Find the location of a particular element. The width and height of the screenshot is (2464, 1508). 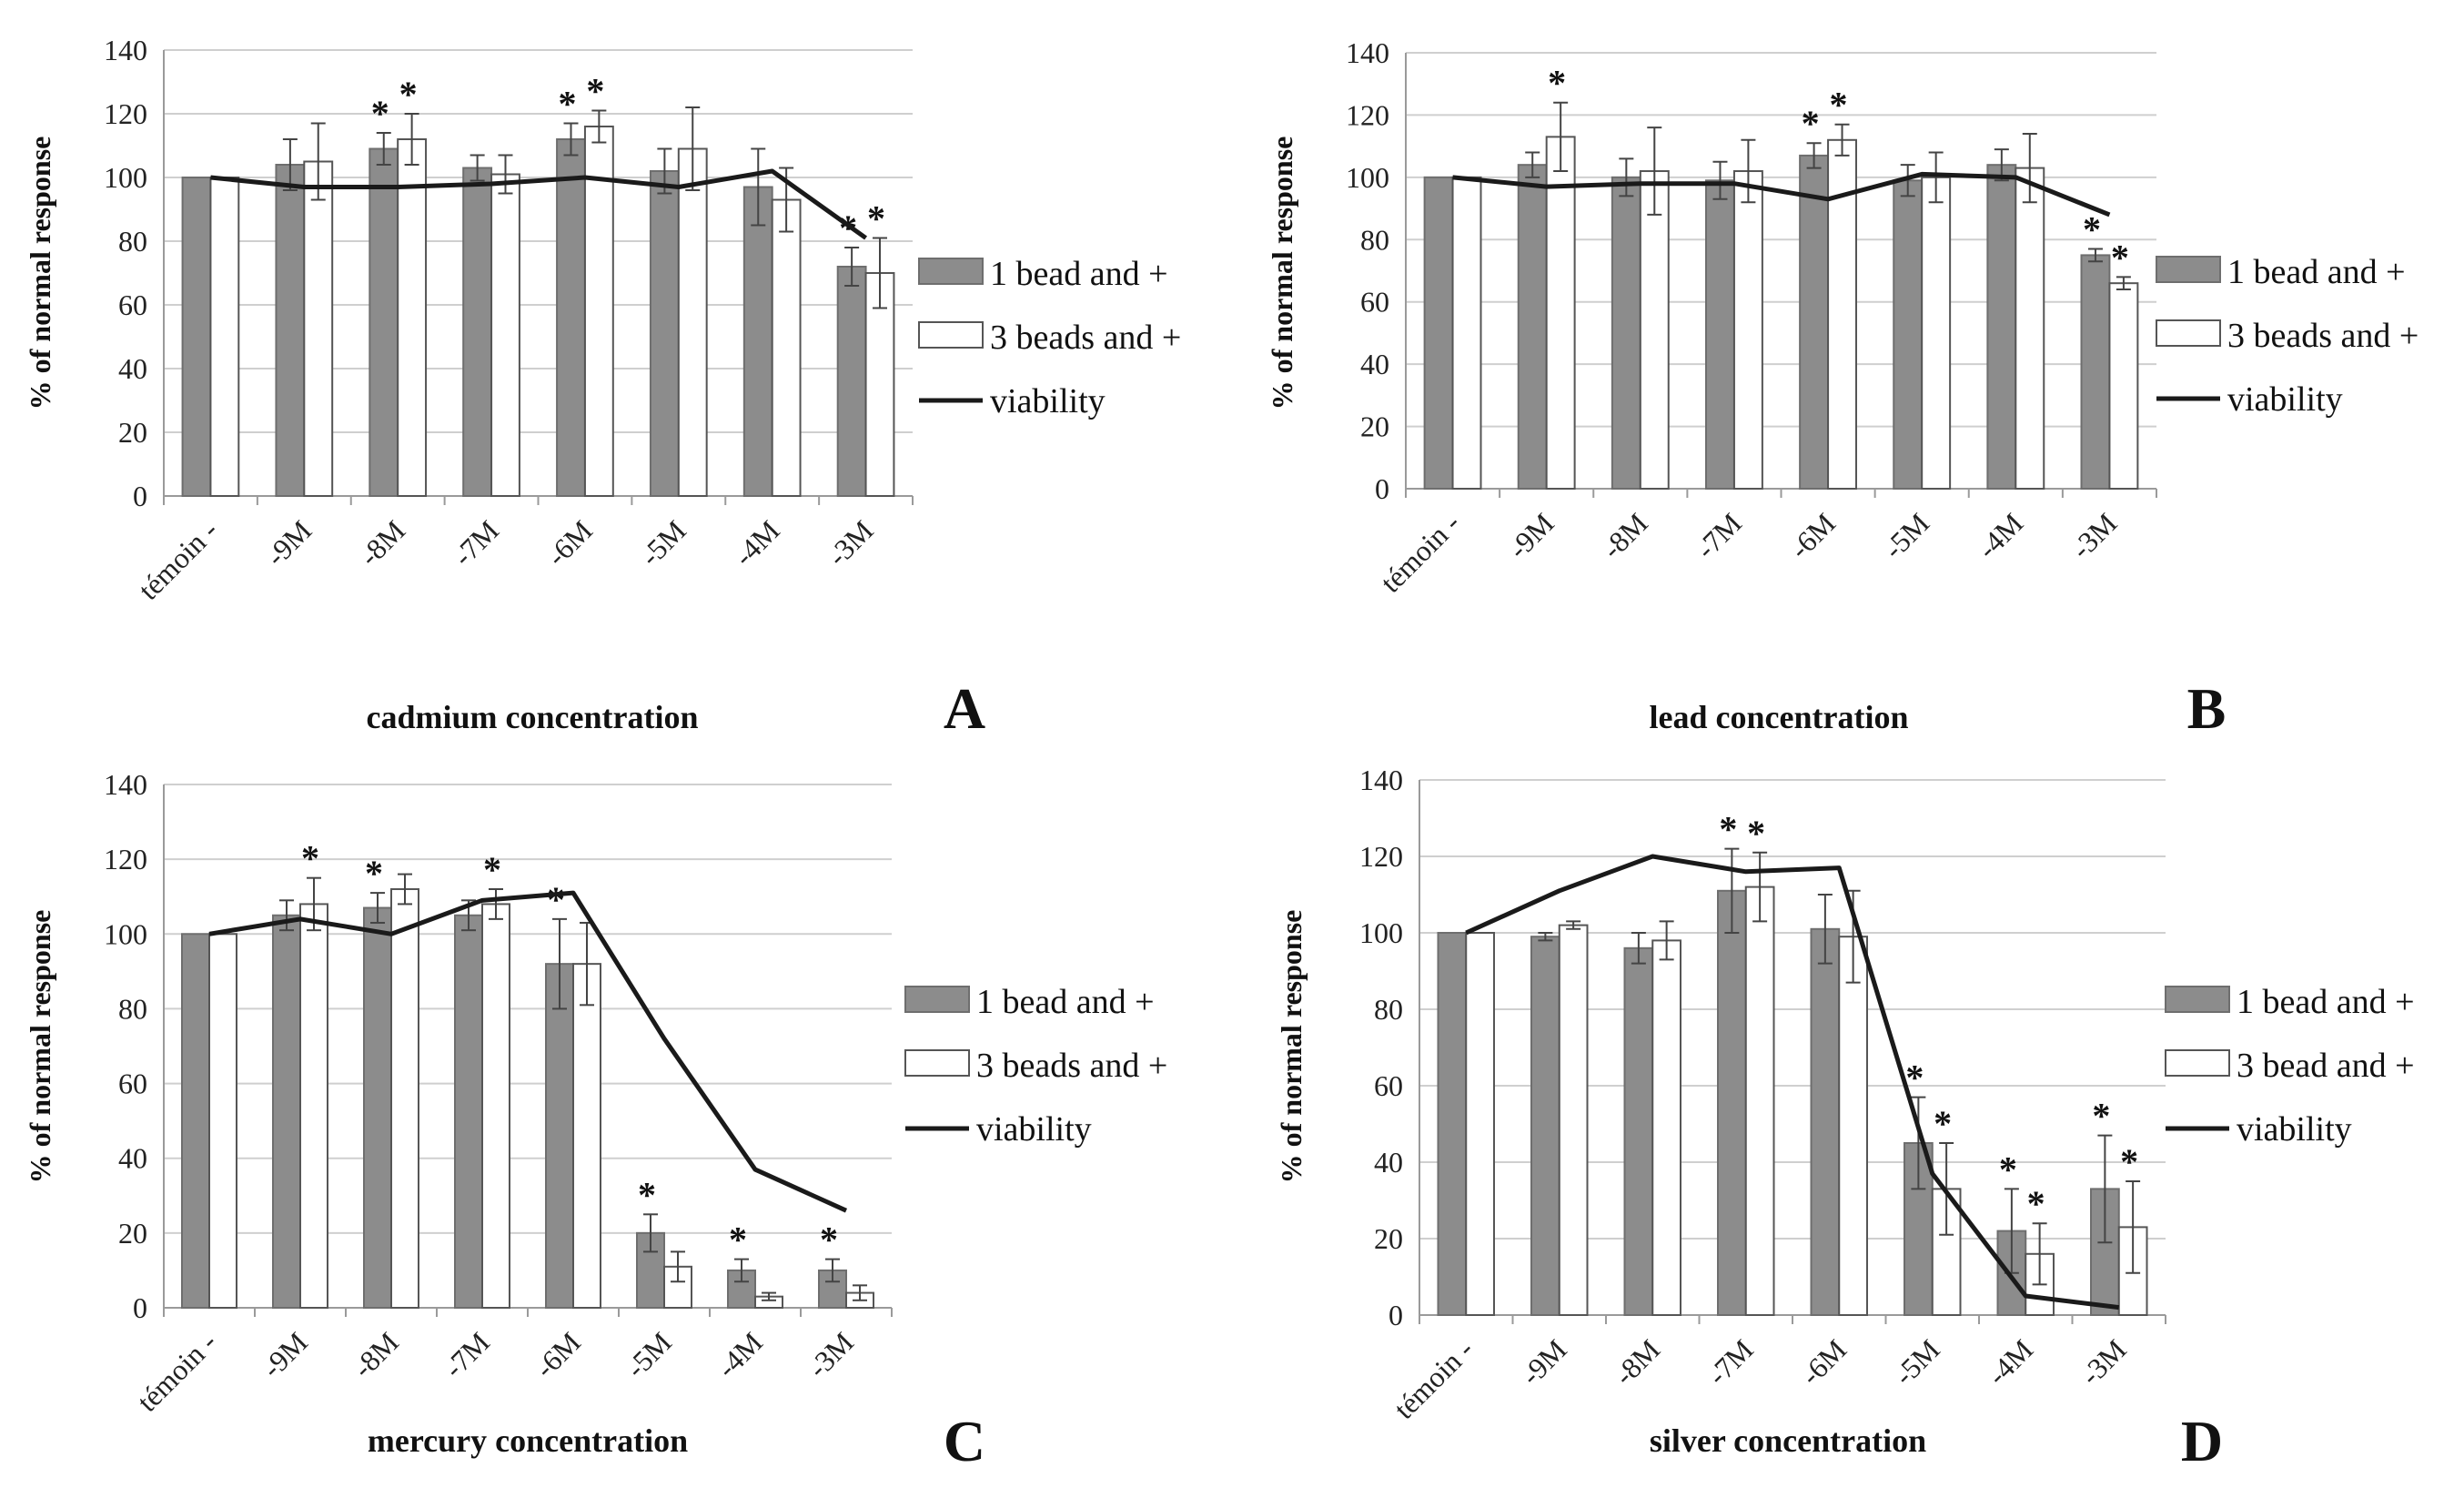

x-tick-label: -6M is located at coordinates (1812, 535).